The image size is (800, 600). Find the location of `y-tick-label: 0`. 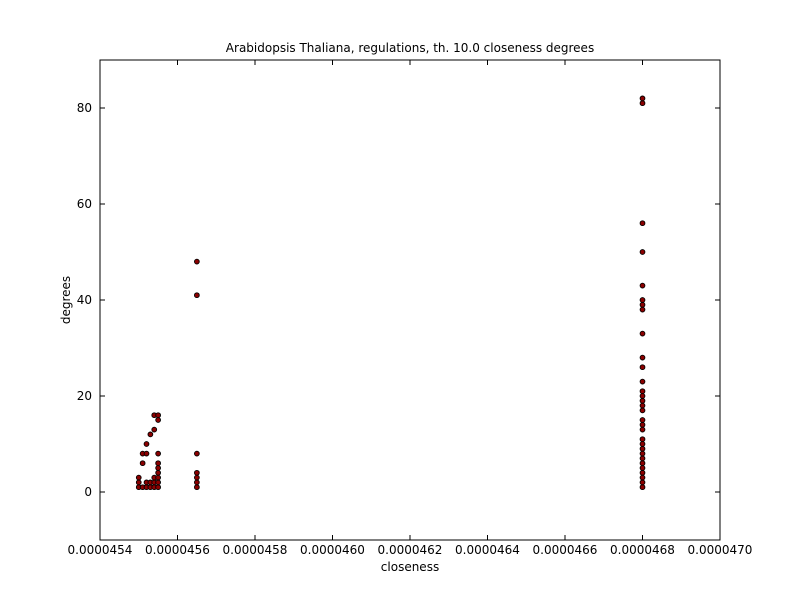

y-tick-label: 0 is located at coordinates (88, 492).